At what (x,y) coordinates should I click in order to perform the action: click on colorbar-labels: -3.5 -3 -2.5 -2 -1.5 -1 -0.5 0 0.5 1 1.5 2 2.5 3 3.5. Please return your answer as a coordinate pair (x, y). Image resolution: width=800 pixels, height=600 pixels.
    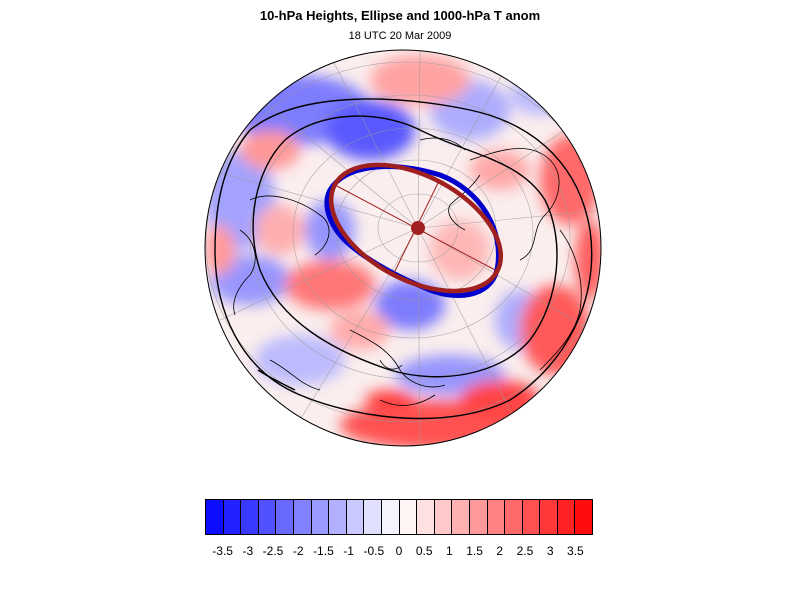
    Looking at the image, I should click on (400, 552).